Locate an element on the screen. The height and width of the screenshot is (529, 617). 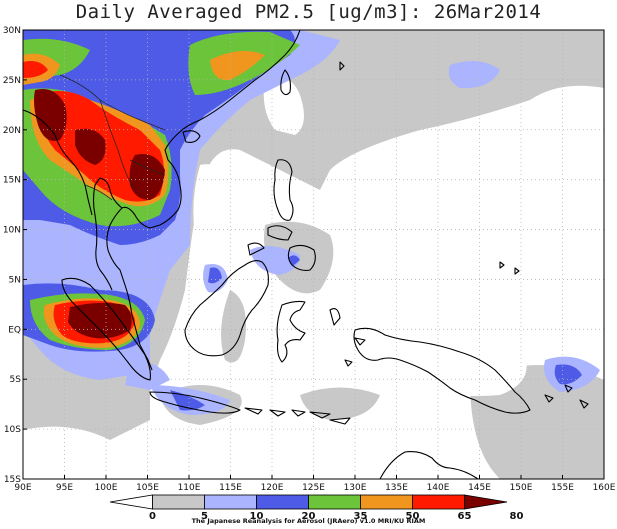
lon-tick-label: 155E is located at coordinates (562, 488).